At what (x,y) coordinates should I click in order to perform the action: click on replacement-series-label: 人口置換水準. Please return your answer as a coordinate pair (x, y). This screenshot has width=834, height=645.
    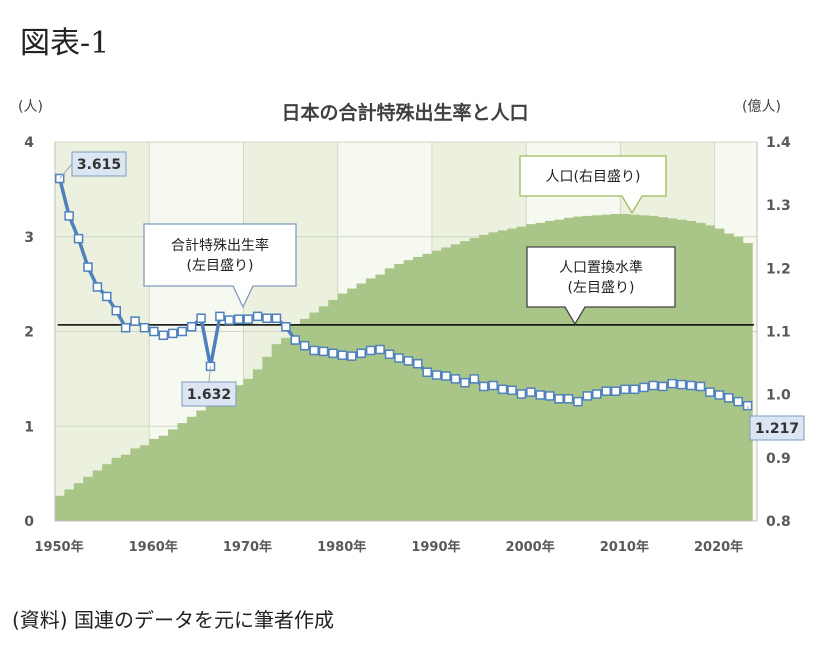
    Looking at the image, I should click on (601, 268).